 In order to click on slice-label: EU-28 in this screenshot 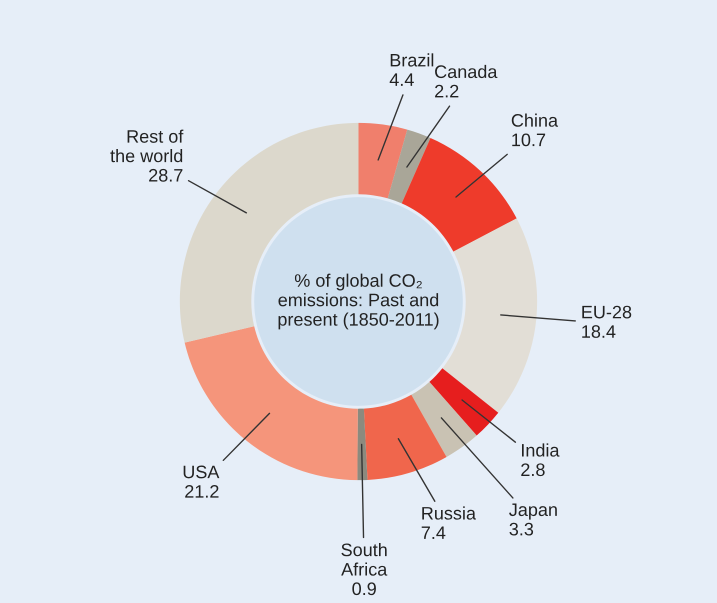, I will do `click(607, 312)`.